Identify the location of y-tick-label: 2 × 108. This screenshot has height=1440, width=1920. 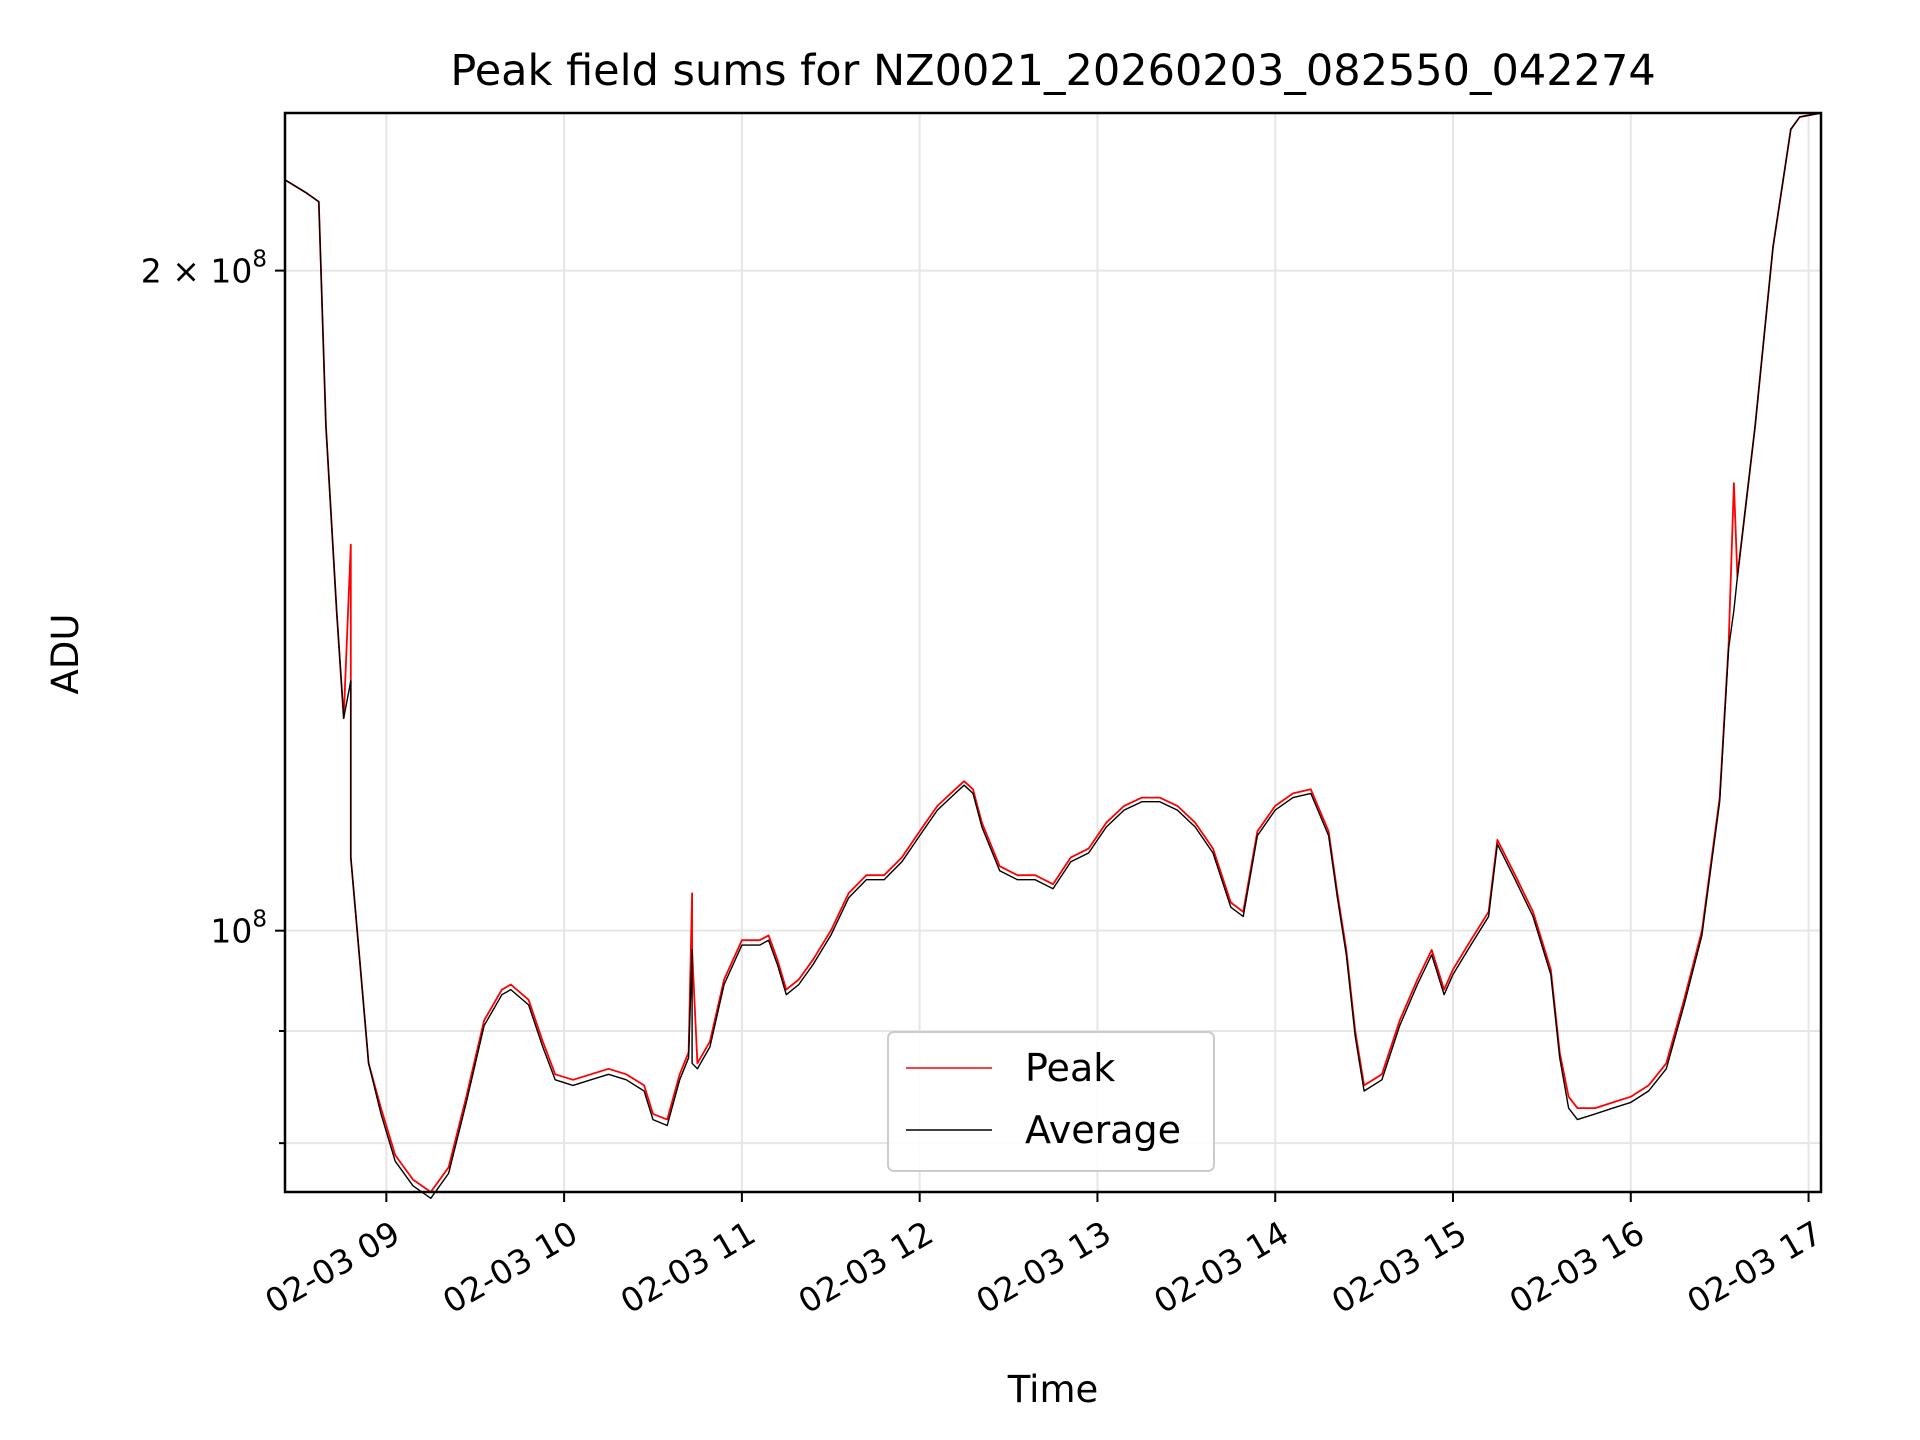
(204, 269).